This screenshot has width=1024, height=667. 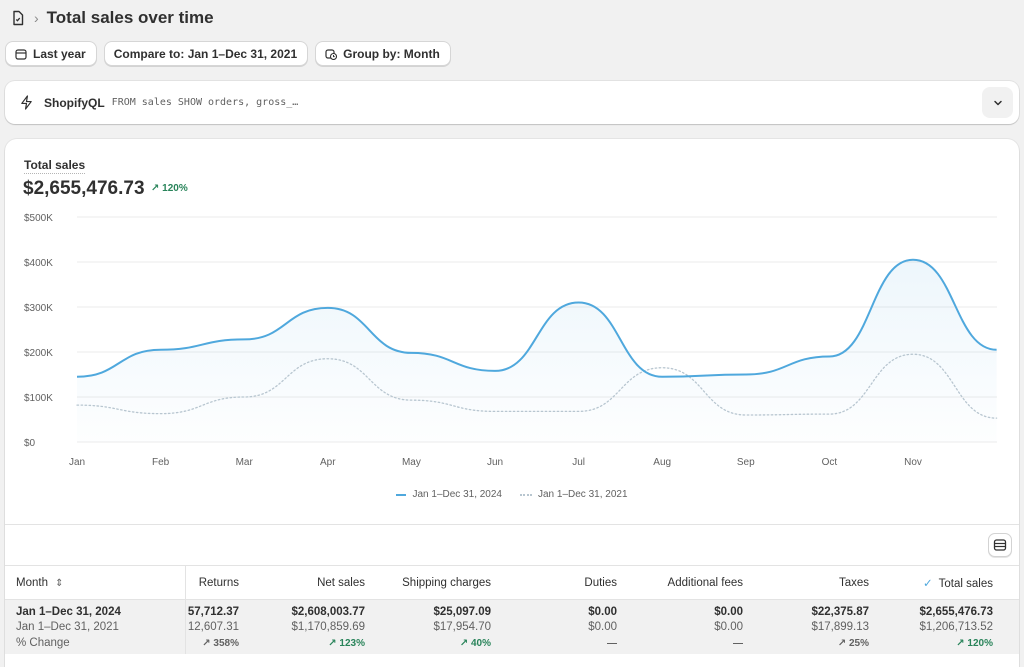 I want to click on column-header-month: Month ⇕, so click(x=95, y=582).